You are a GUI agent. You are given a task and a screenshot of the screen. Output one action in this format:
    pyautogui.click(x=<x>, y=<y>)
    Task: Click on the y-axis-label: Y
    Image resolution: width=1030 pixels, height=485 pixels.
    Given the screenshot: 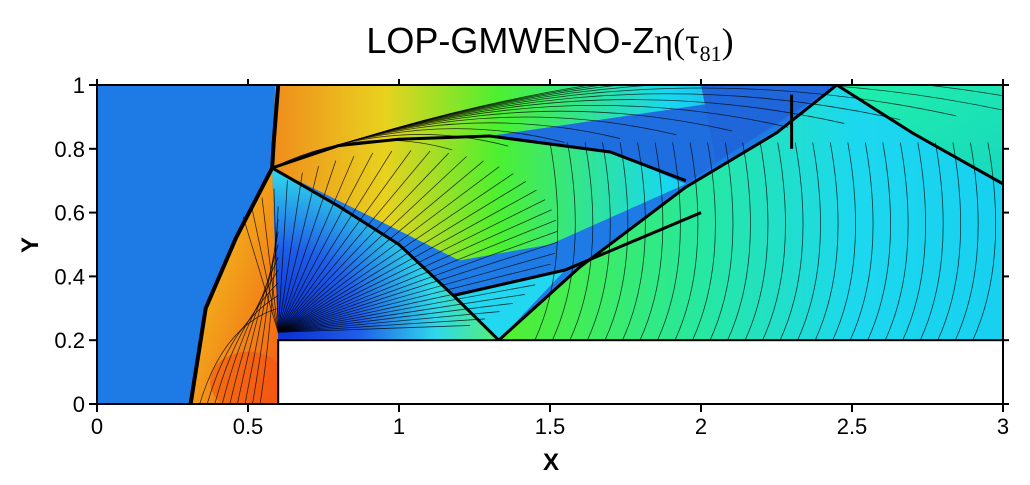 What is the action you would take?
    pyautogui.click(x=30, y=245)
    